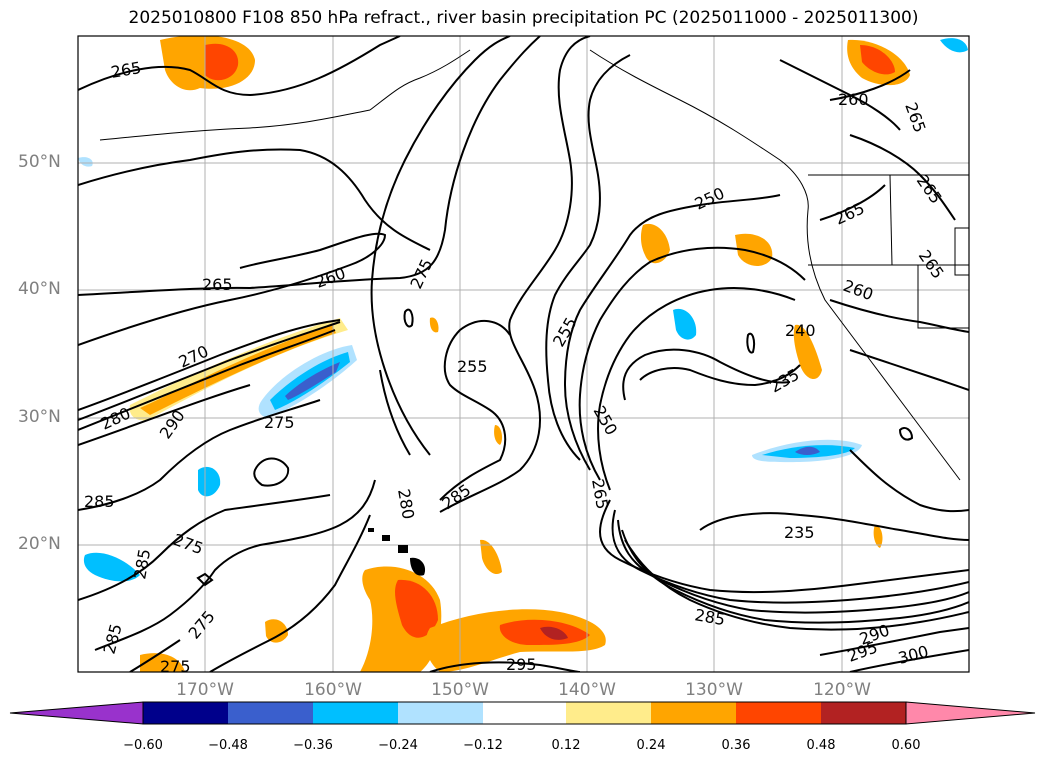 The width and height of the screenshot is (1047, 765). What do you see at coordinates (39, 162) in the screenshot?
I see `lat-label-50n: 50°N` at bounding box center [39, 162].